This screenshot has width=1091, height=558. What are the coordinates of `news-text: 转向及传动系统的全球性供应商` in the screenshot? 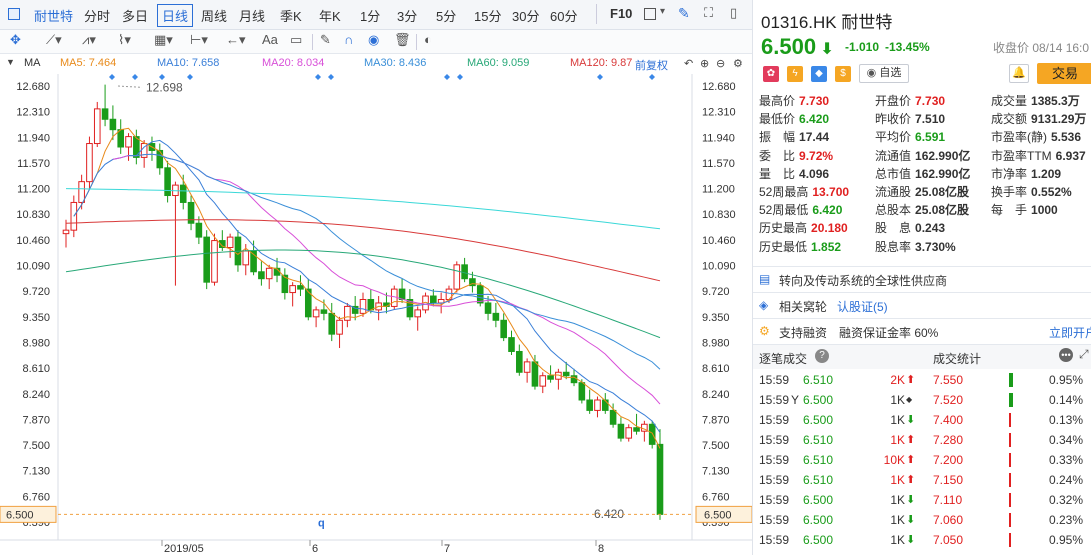 It's located at (863, 281).